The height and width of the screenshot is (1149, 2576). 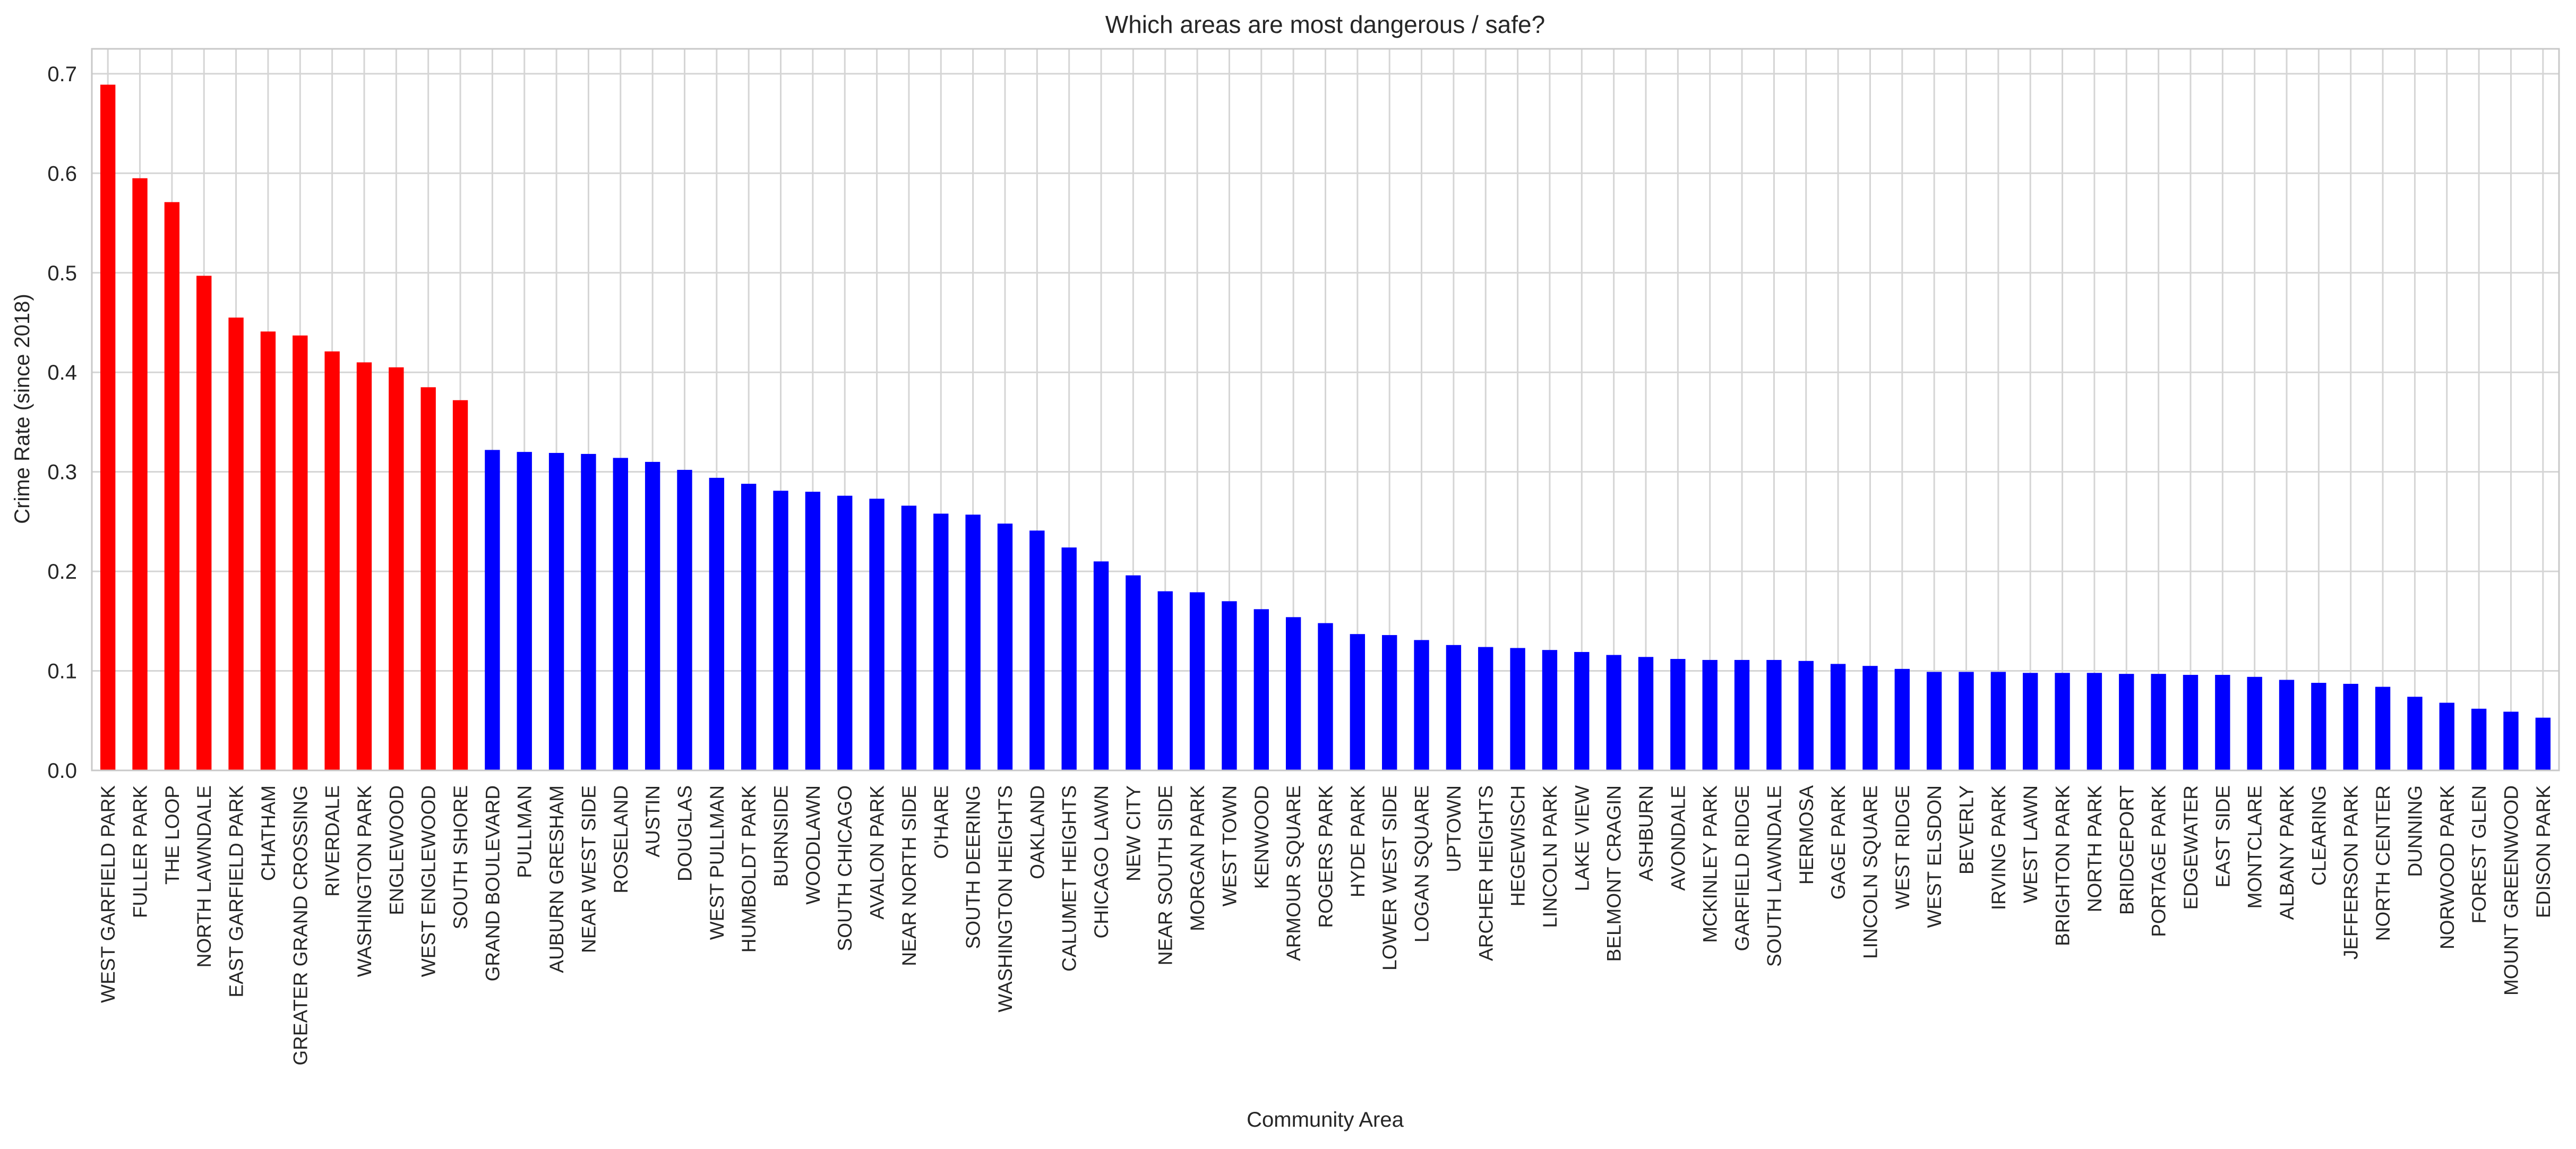 I want to click on x-tick-label: LINCOLN PARK, so click(x=1550, y=856).